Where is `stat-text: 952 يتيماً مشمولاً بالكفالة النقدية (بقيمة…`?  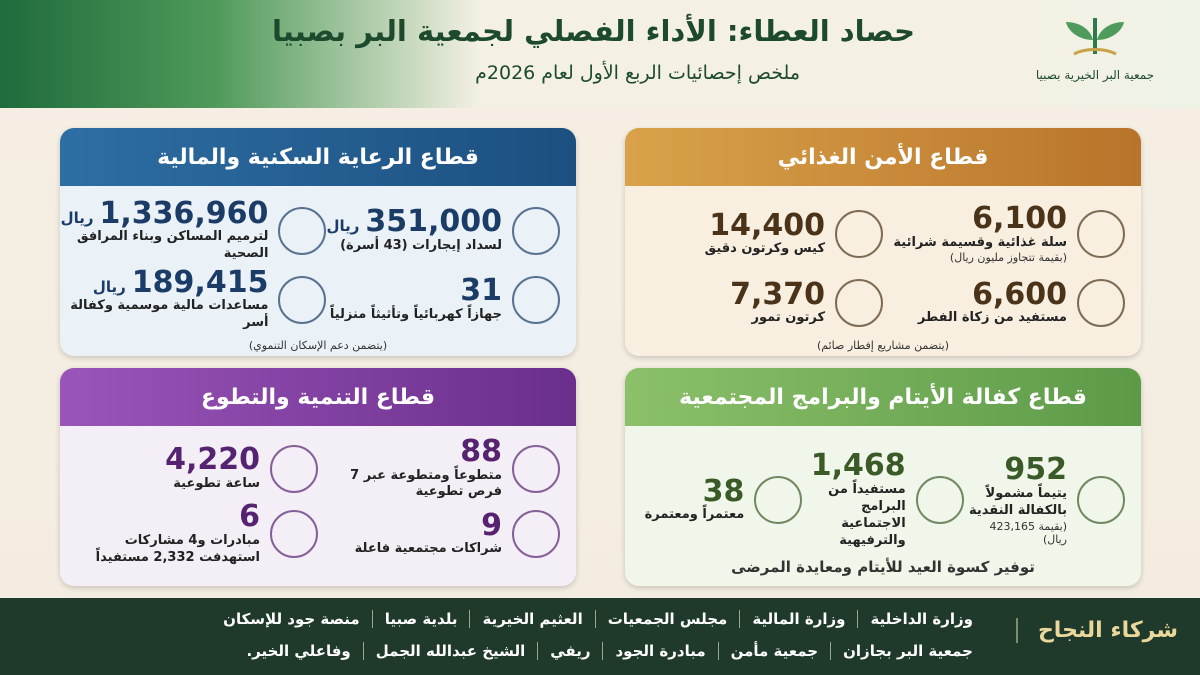
stat-text: 952 يتيماً مشمولاً بالكفالة النقدية (بقيمة… is located at coordinates (1015, 500).